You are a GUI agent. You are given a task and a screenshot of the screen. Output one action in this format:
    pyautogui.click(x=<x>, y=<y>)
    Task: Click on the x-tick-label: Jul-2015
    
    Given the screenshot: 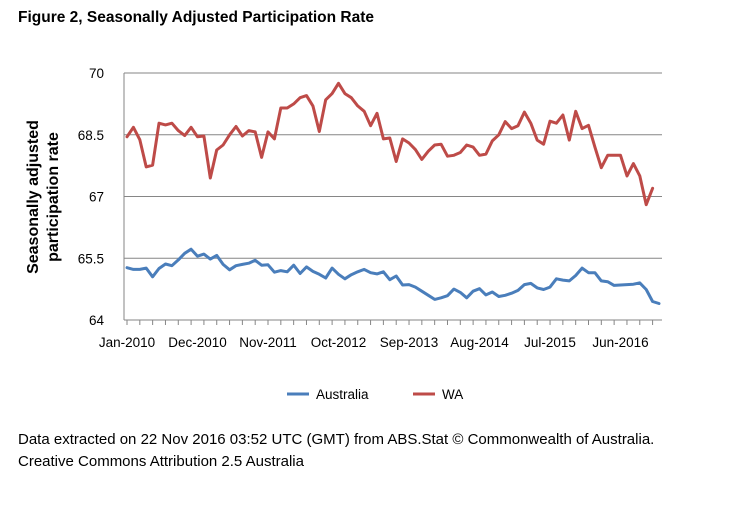 What is the action you would take?
    pyautogui.click(x=550, y=342)
    